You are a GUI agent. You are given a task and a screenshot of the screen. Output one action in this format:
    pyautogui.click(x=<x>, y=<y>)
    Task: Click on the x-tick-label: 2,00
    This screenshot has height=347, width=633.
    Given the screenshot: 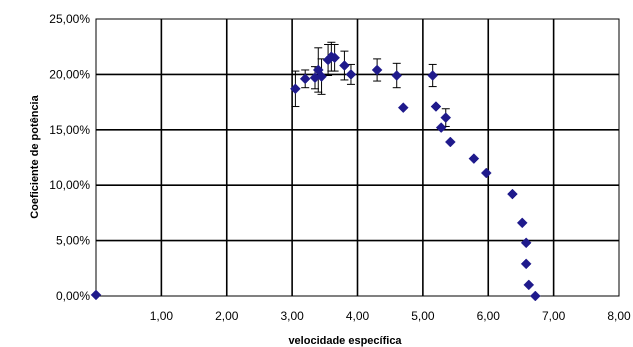 What is the action you would take?
    pyautogui.click(x=227, y=316)
    